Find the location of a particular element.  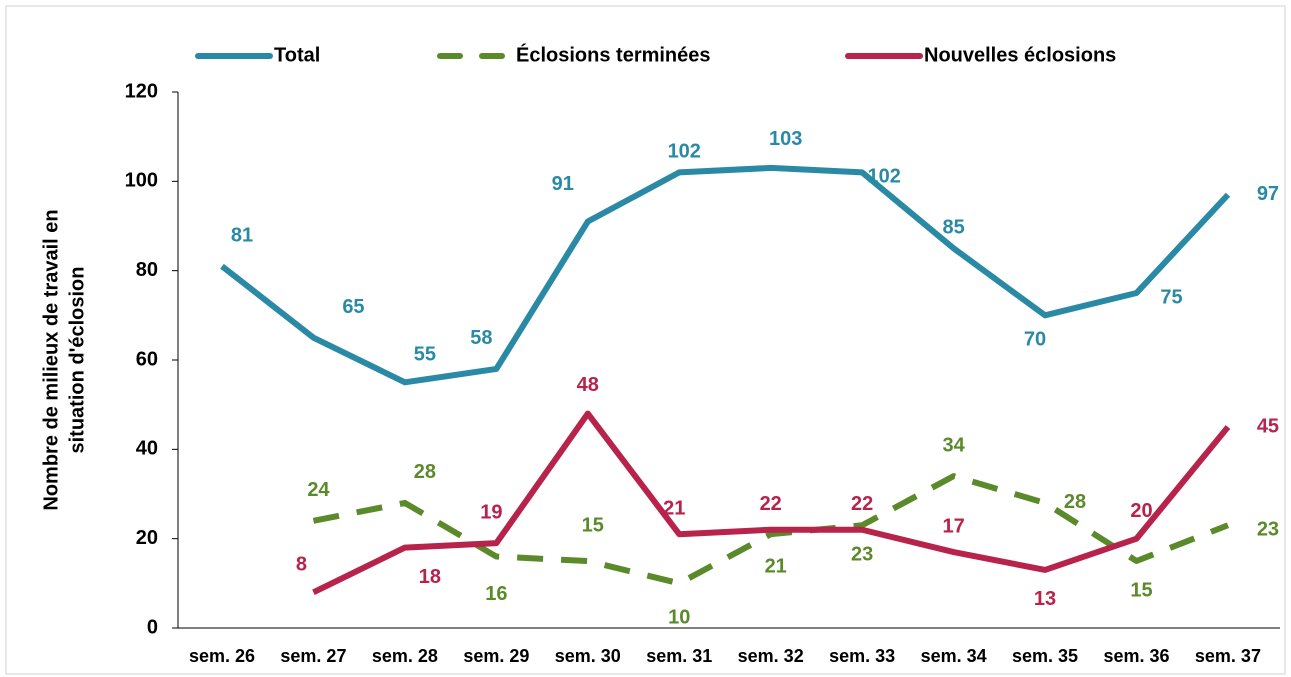

data-label: 58 is located at coordinates (481, 338).